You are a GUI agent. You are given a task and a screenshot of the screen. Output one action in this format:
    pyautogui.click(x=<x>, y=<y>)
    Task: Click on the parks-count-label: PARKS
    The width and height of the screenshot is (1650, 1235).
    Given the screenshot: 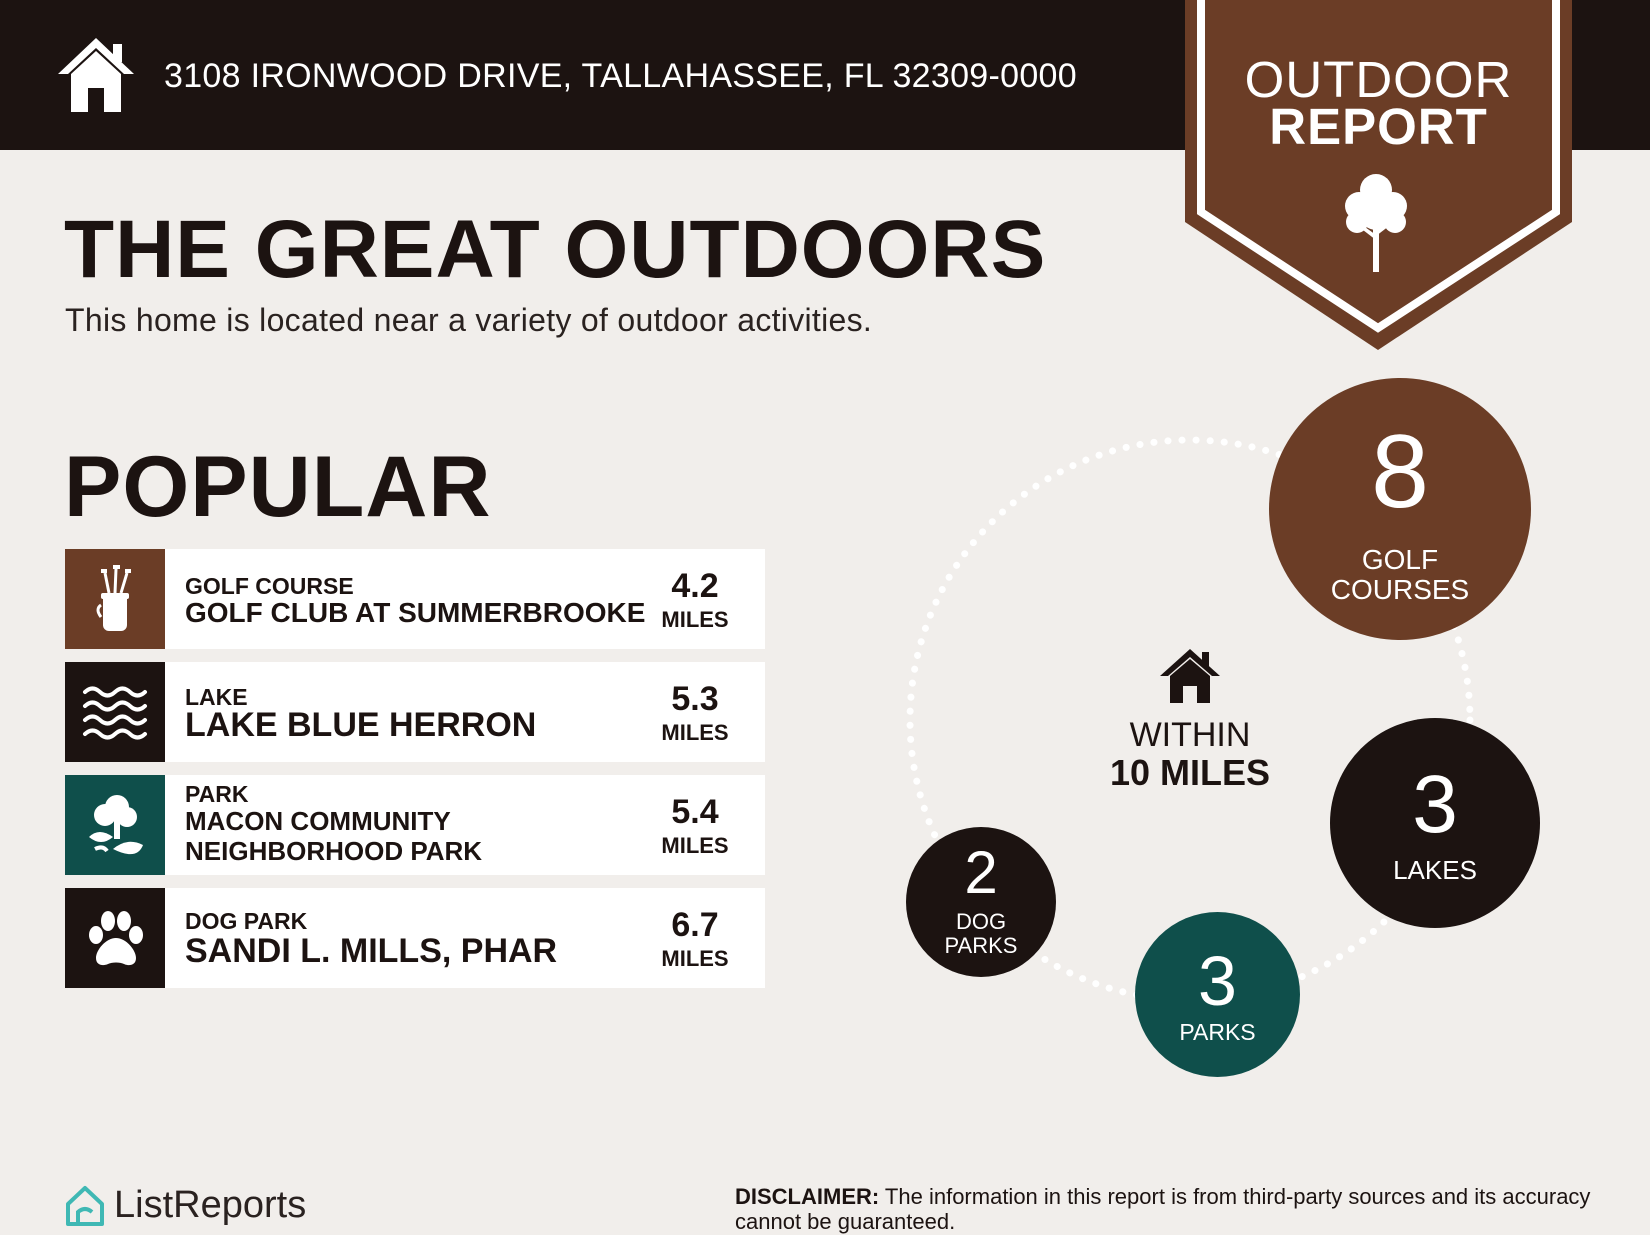 What is the action you would take?
    pyautogui.click(x=1217, y=1032)
    